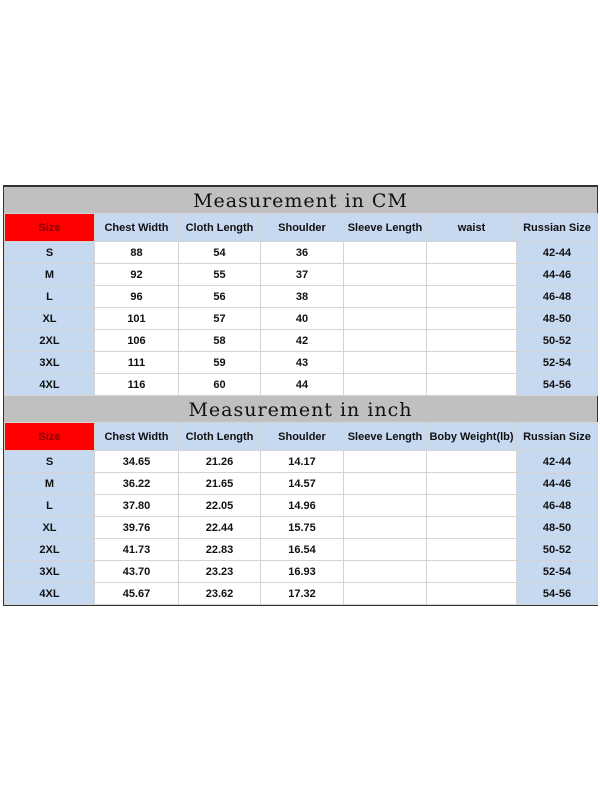  I want to click on table-row: XL 101 57 40 48-50, so click(301, 318).